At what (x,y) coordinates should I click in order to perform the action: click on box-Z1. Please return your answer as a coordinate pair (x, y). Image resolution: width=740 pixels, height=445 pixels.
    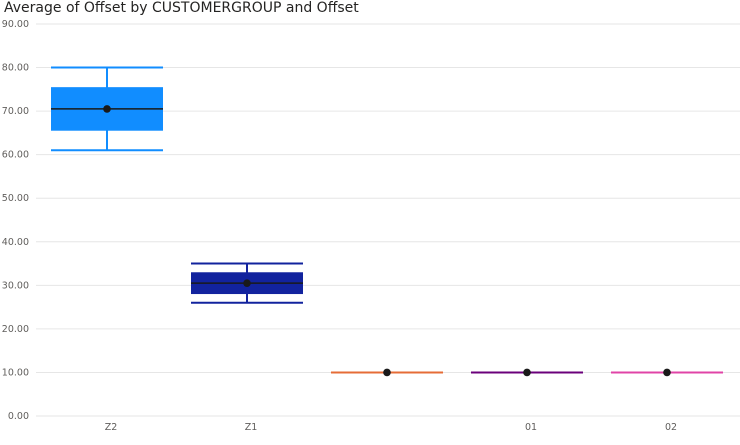
    Looking at the image, I should click on (247, 283).